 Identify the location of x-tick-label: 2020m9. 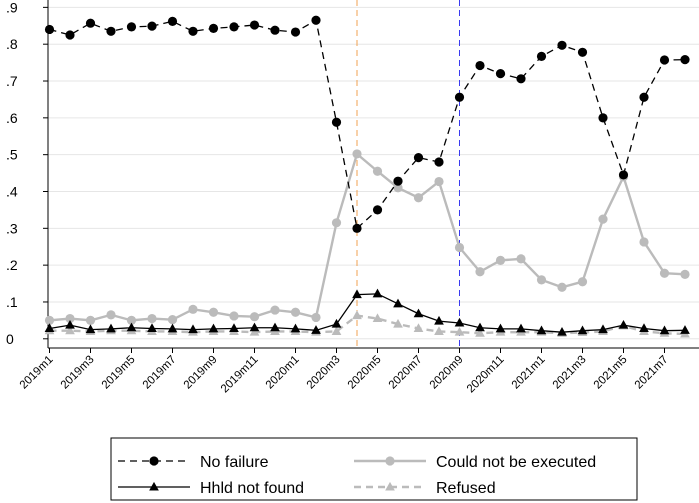
(447, 373).